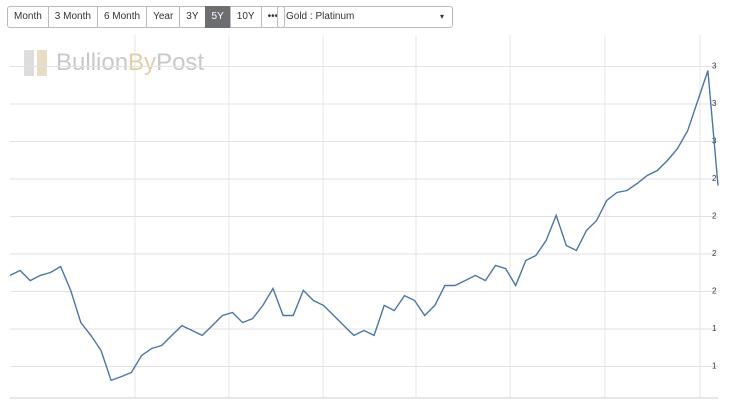 Image resolution: width=731 pixels, height=407 pixels. I want to click on more-button: •••, so click(273, 17).